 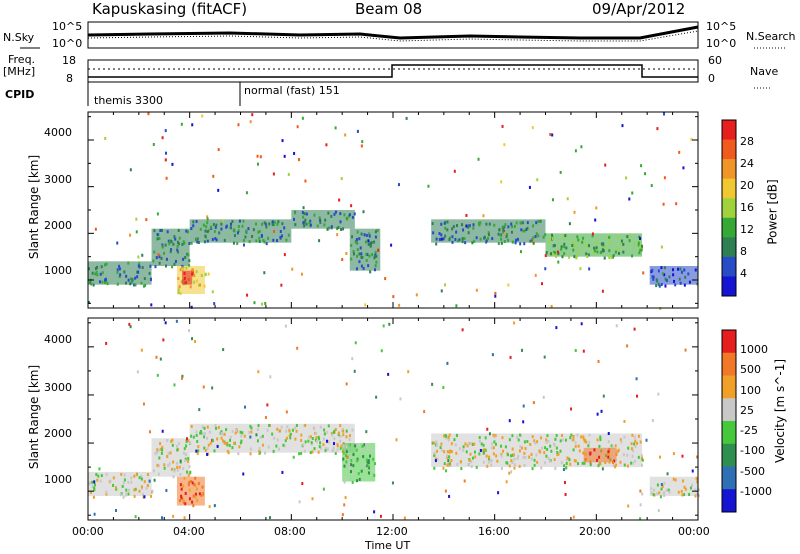 What do you see at coordinates (389, 9) in the screenshot?
I see `beam-title: Beam 08` at bounding box center [389, 9].